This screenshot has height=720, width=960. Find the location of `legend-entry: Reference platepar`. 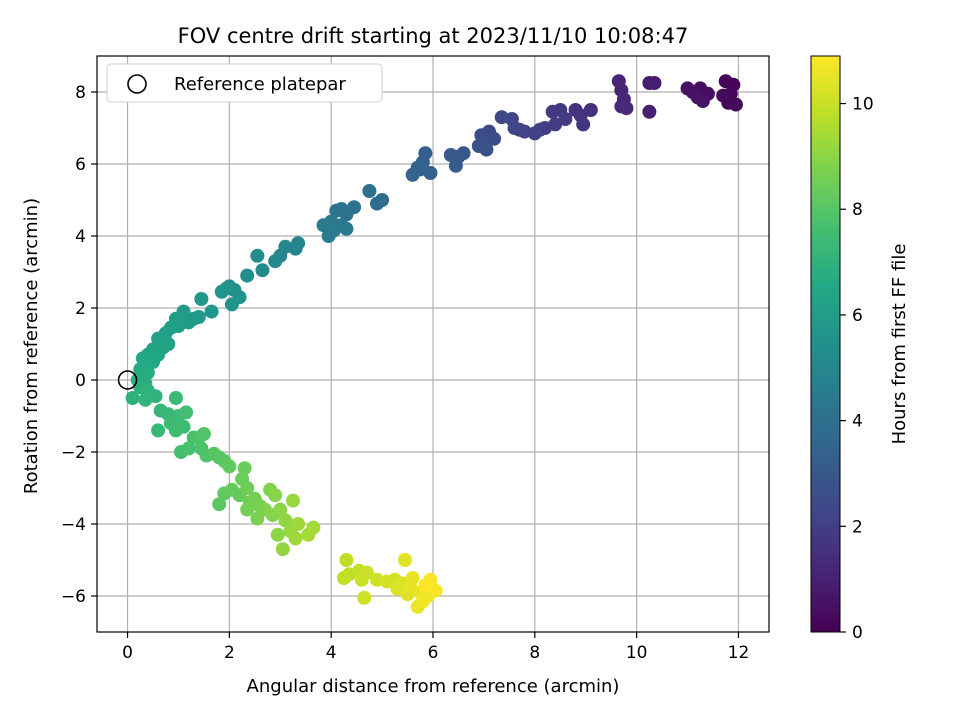

legend-entry: Reference platepar is located at coordinates (260, 84).